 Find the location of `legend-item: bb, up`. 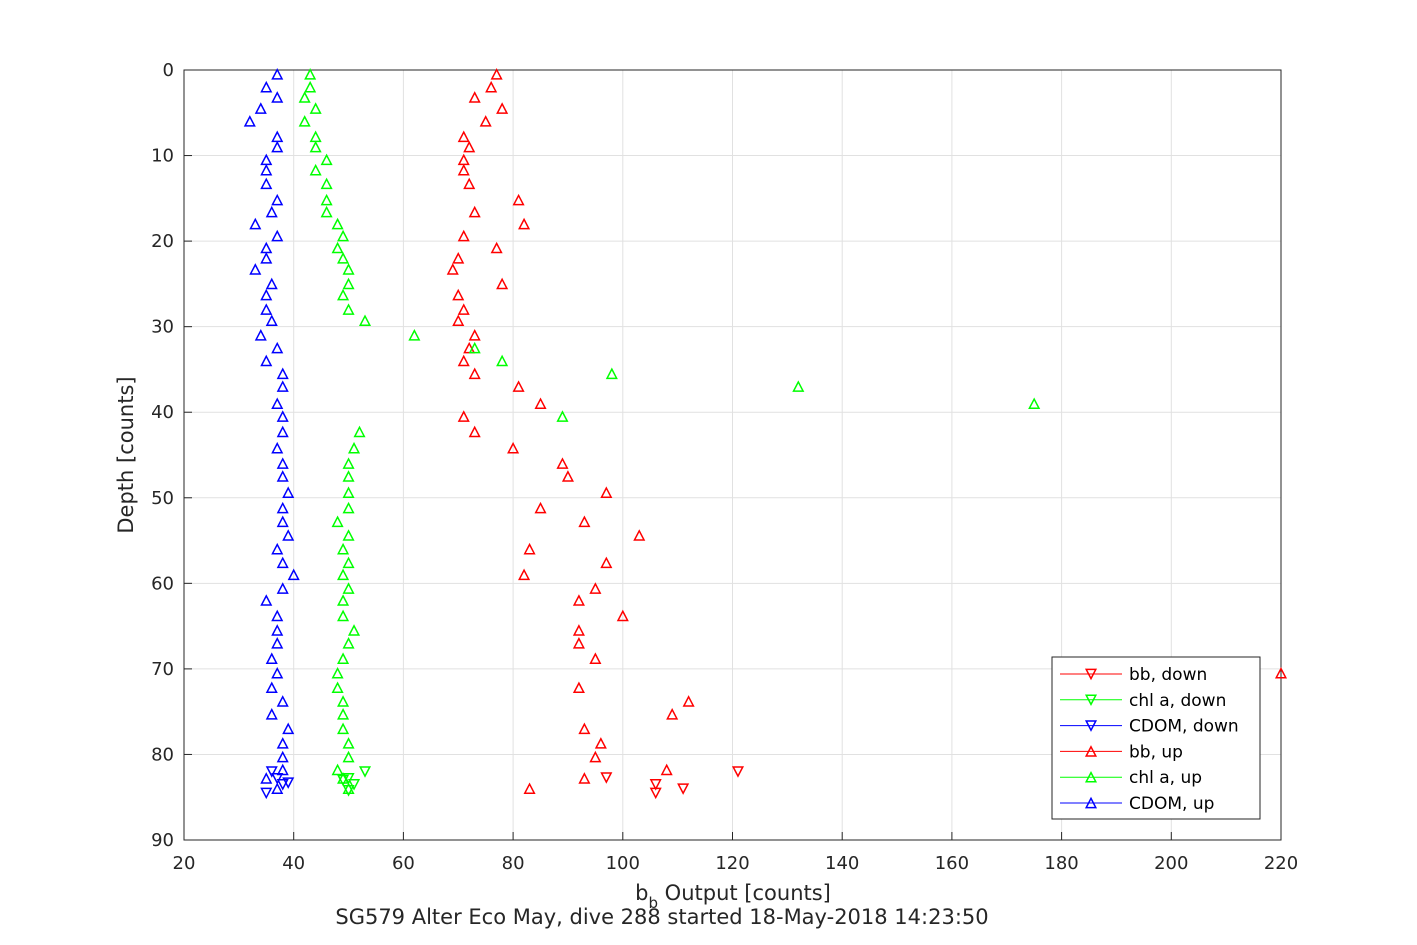

legend-item: bb, up is located at coordinates (1121, 752).